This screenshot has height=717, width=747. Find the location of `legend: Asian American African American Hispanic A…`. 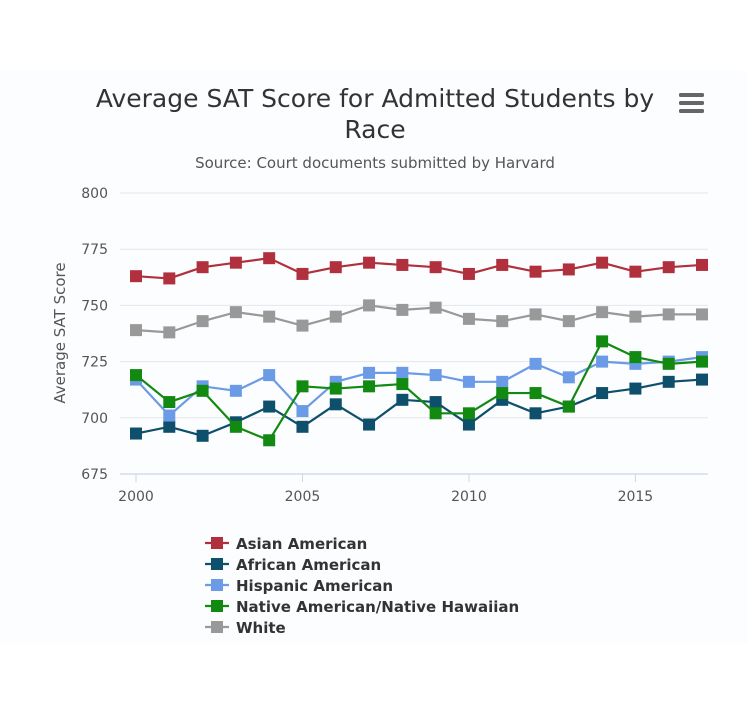

legend: Asian American African American Hispanic A… is located at coordinates (362, 586).